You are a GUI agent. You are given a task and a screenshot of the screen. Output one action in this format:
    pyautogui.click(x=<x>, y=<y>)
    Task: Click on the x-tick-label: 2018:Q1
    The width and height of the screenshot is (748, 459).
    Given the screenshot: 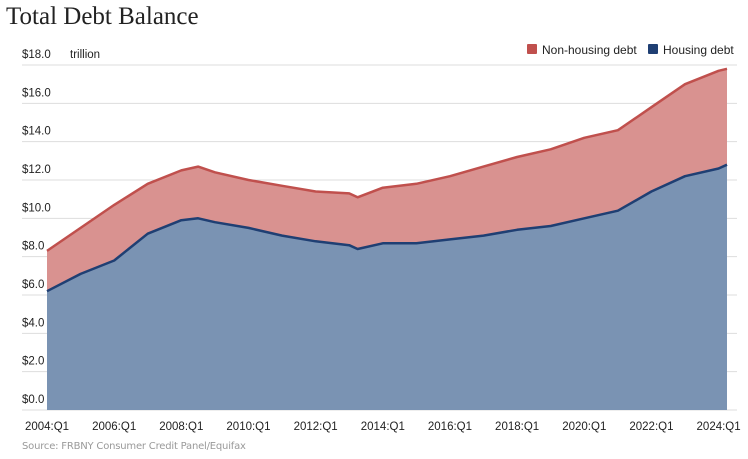 What is the action you would take?
    pyautogui.click(x=517, y=427)
    